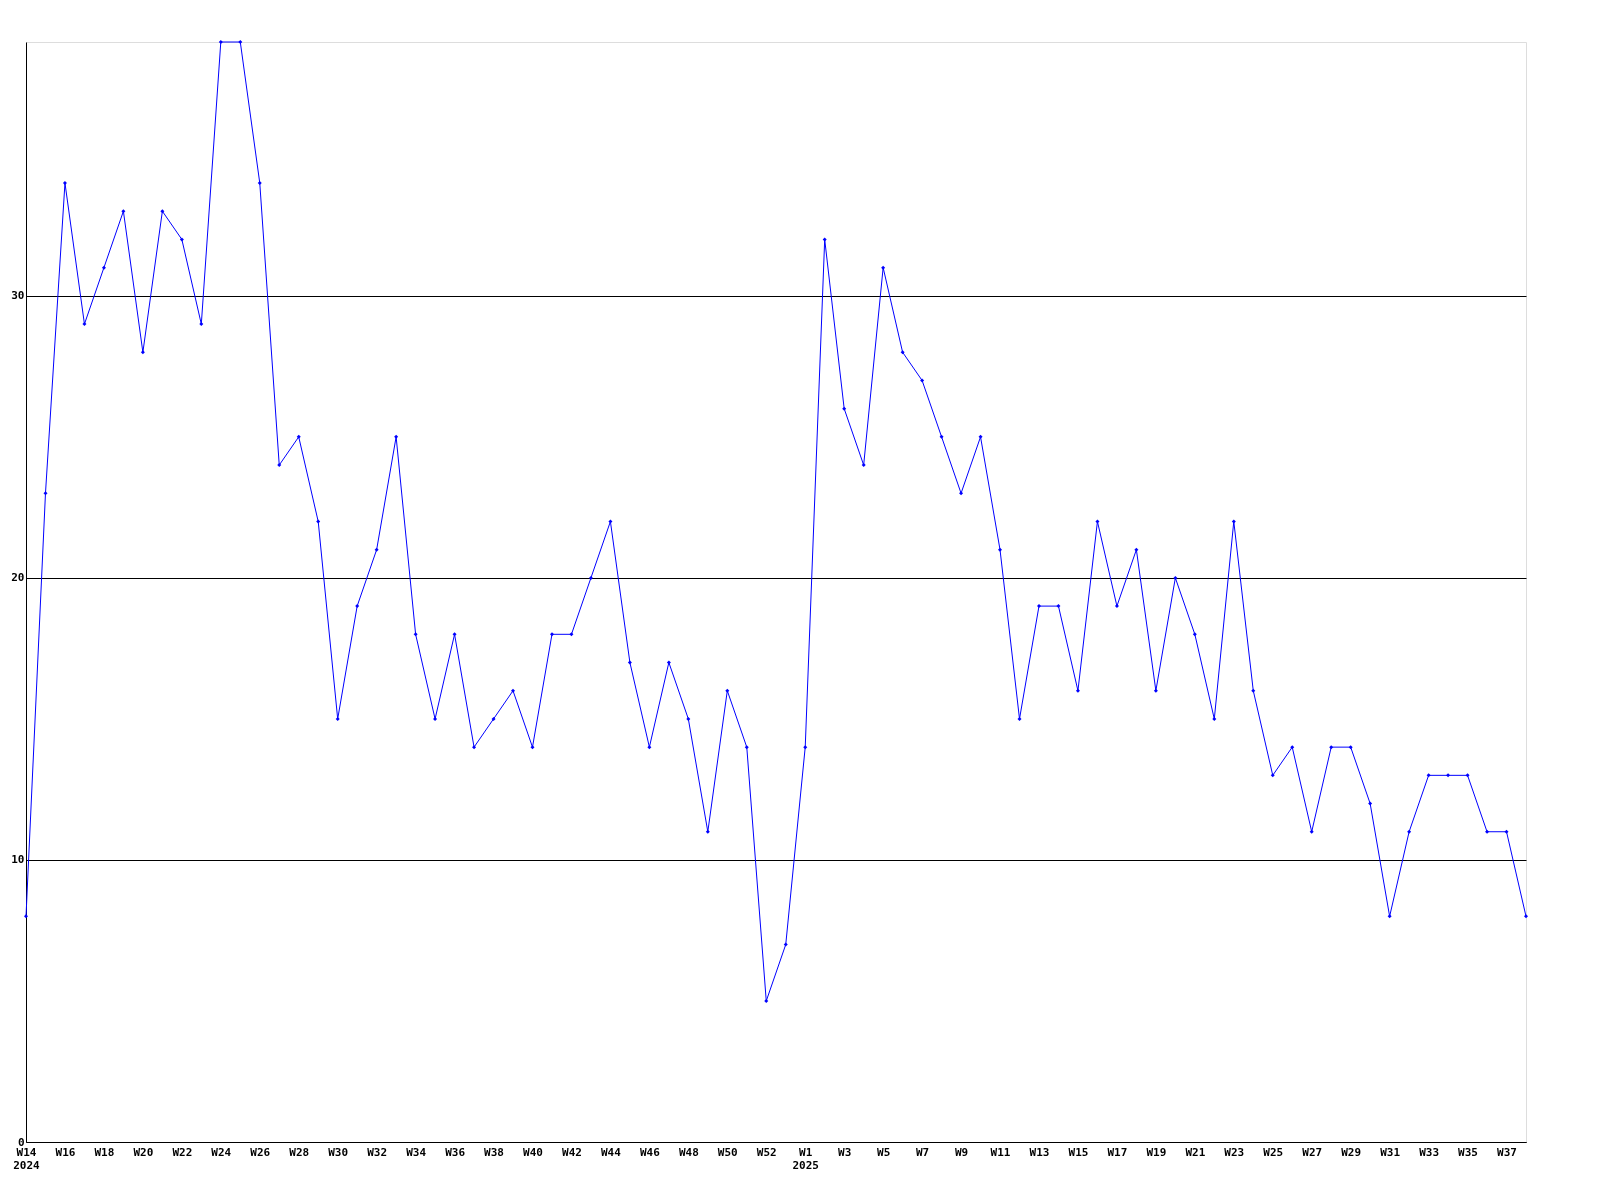 The height and width of the screenshot is (1200, 1600). What do you see at coordinates (65, 1152) in the screenshot?
I see `x-tick-label: W16` at bounding box center [65, 1152].